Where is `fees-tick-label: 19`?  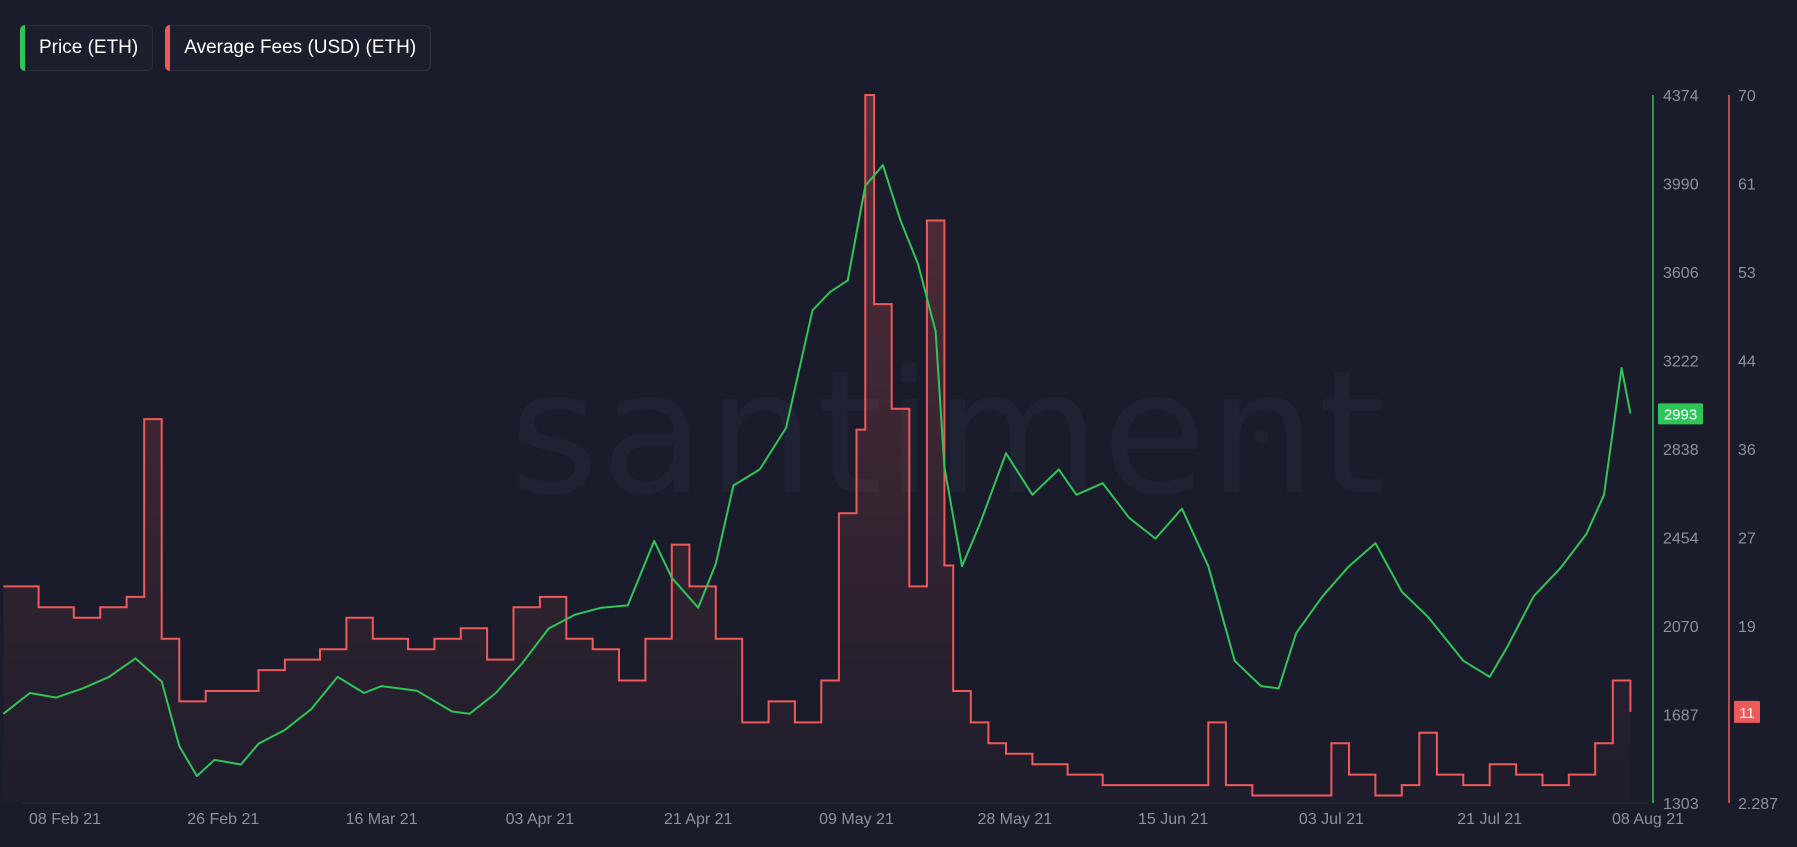
fees-tick-label: 19 is located at coordinates (1747, 627).